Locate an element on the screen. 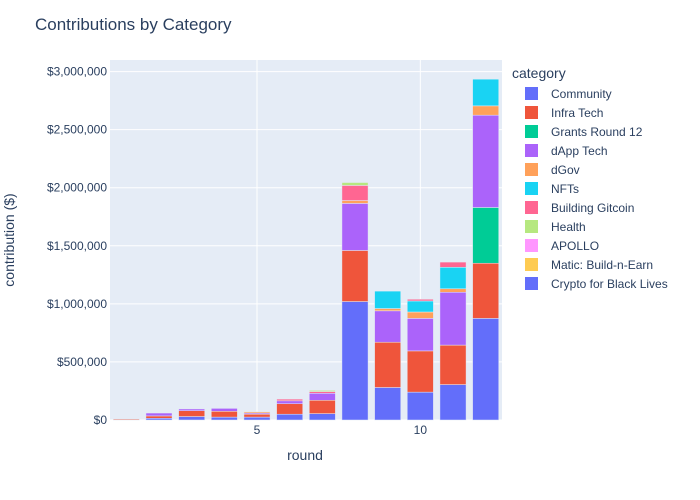 The width and height of the screenshot is (700, 500). y-tick-label: $2,500,000 is located at coordinates (77, 130).